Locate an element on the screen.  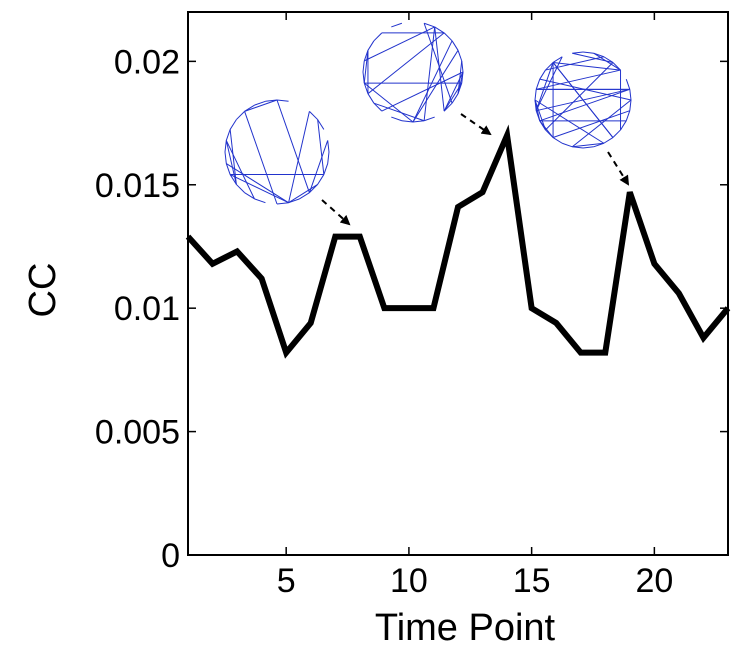
y-tick-label: 0.005 is located at coordinates (137, 433).